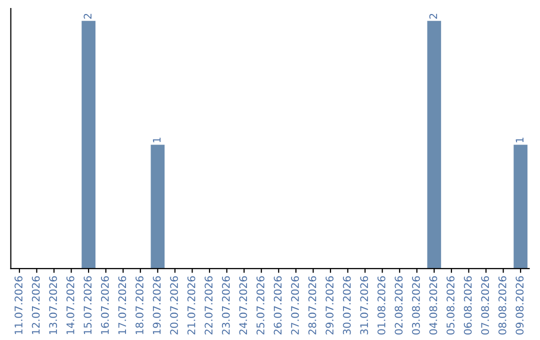 The height and width of the screenshot is (340, 540). What do you see at coordinates (243, 305) in the screenshot?
I see `x-tick-label: 24.07.2026` at bounding box center [243, 305].